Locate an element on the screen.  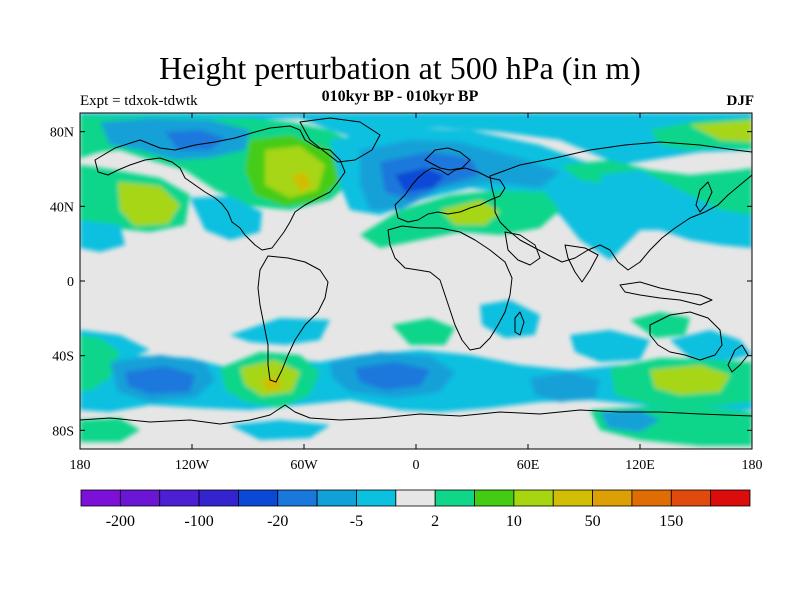
contour-nw-blue-inner is located at coordinates (195, 140).